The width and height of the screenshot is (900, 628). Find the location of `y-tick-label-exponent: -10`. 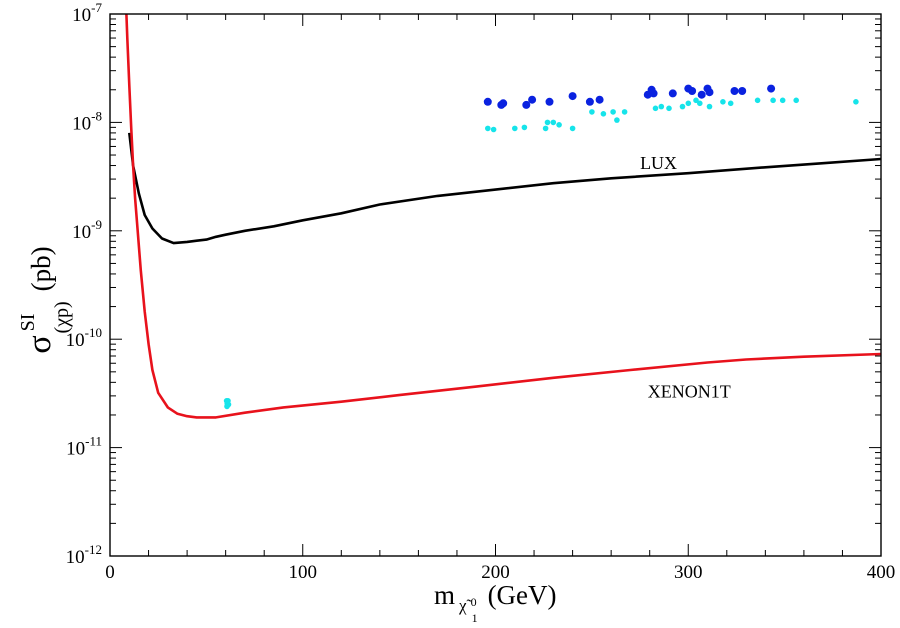

y-tick-label-exponent: -10 is located at coordinates (93, 332).